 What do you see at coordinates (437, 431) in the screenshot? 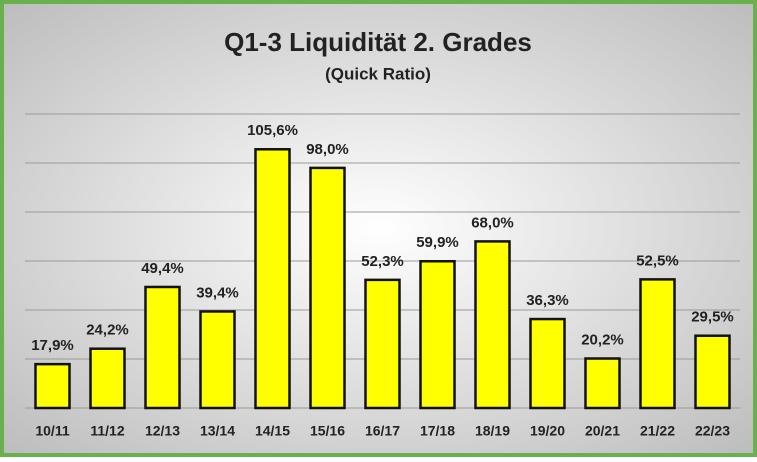
I see `x-tick-label: 17/18` at bounding box center [437, 431].